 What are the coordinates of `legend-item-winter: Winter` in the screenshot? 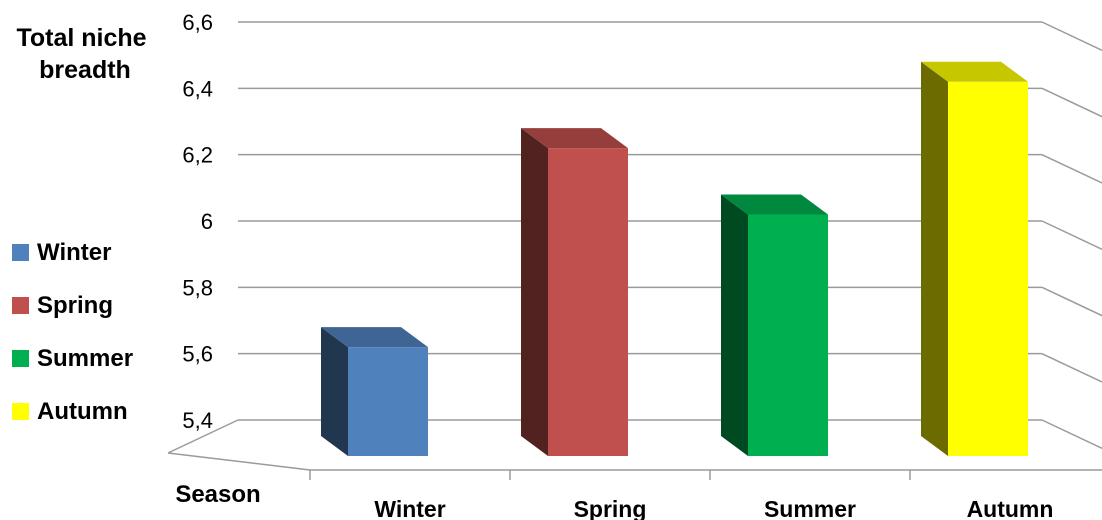 It's located at (72, 252).